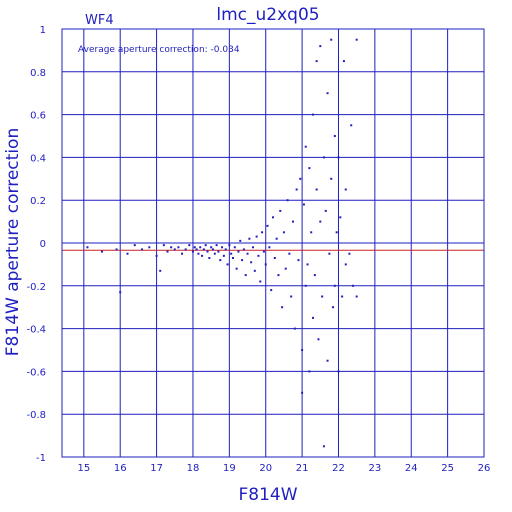  Describe the element at coordinates (43, 30) in the screenshot. I see `y-tick-label: 1` at that location.